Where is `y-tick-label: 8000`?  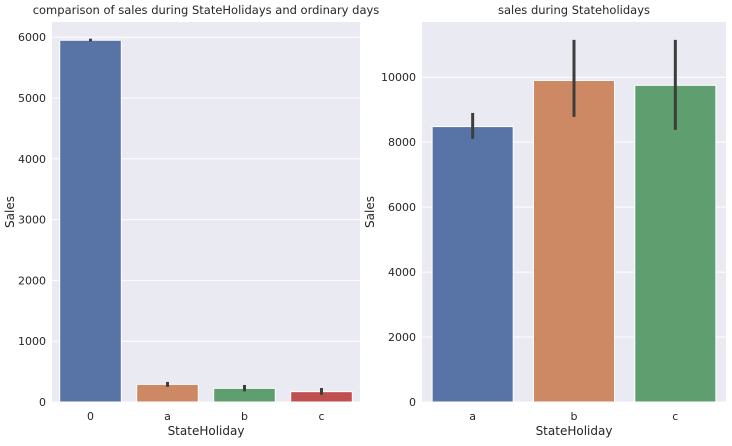 y-tick-label: 8000 is located at coordinates (402, 142).